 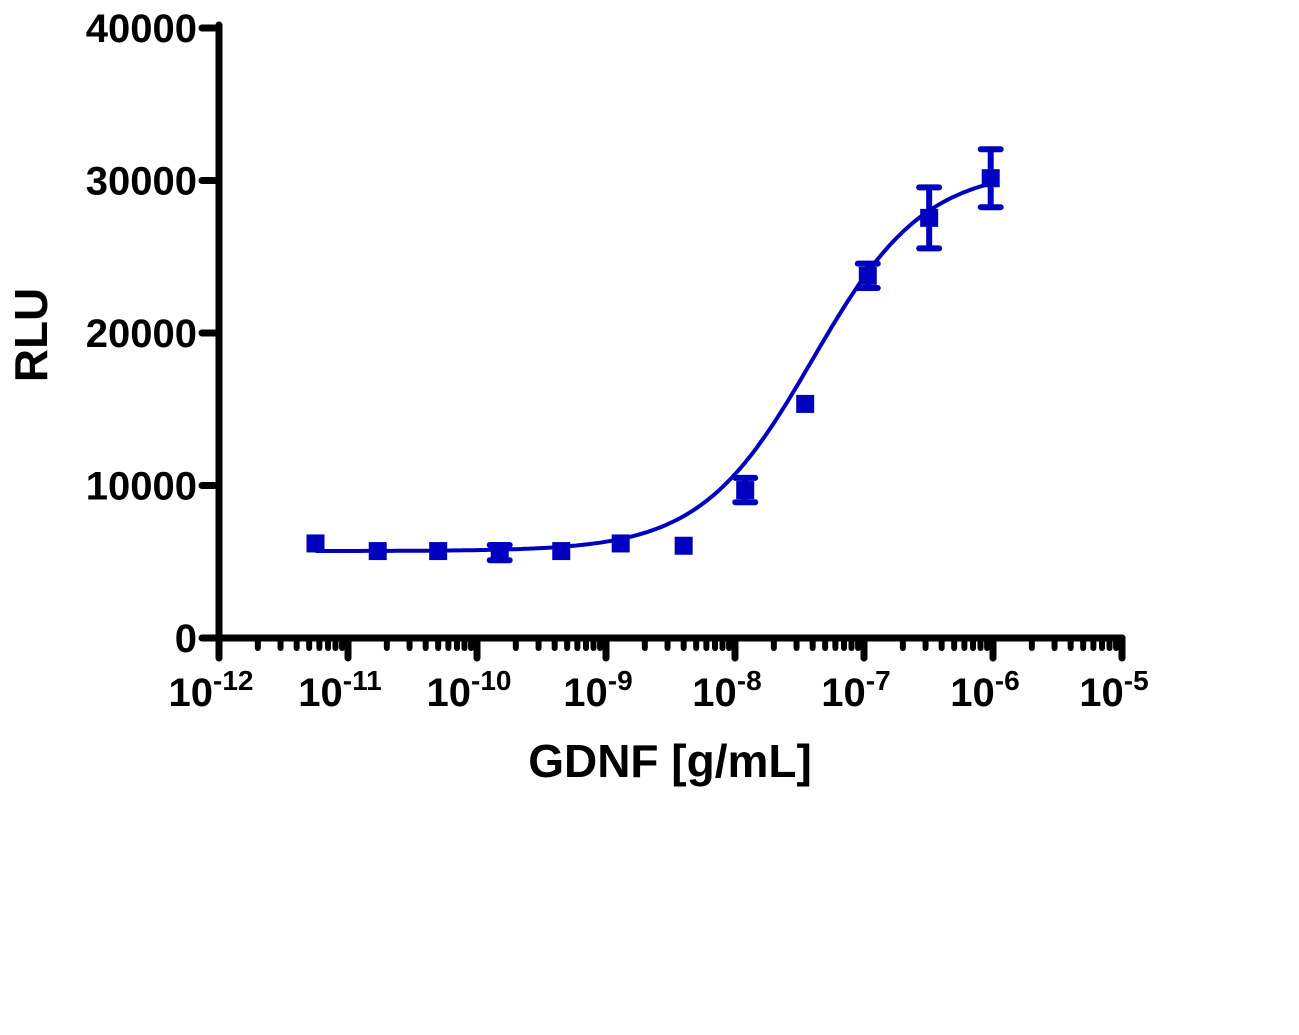 I want to click on x-tick-label: 10⁻¹¹, so click(x=339, y=690).